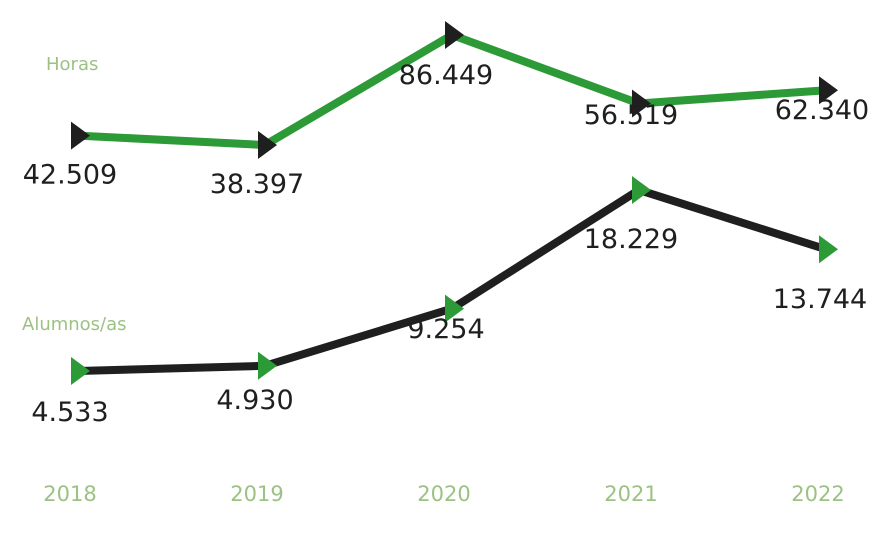 Image resolution: width=888 pixels, height=534 pixels. I want to click on marker-alumnos-2021, so click(641, 190).